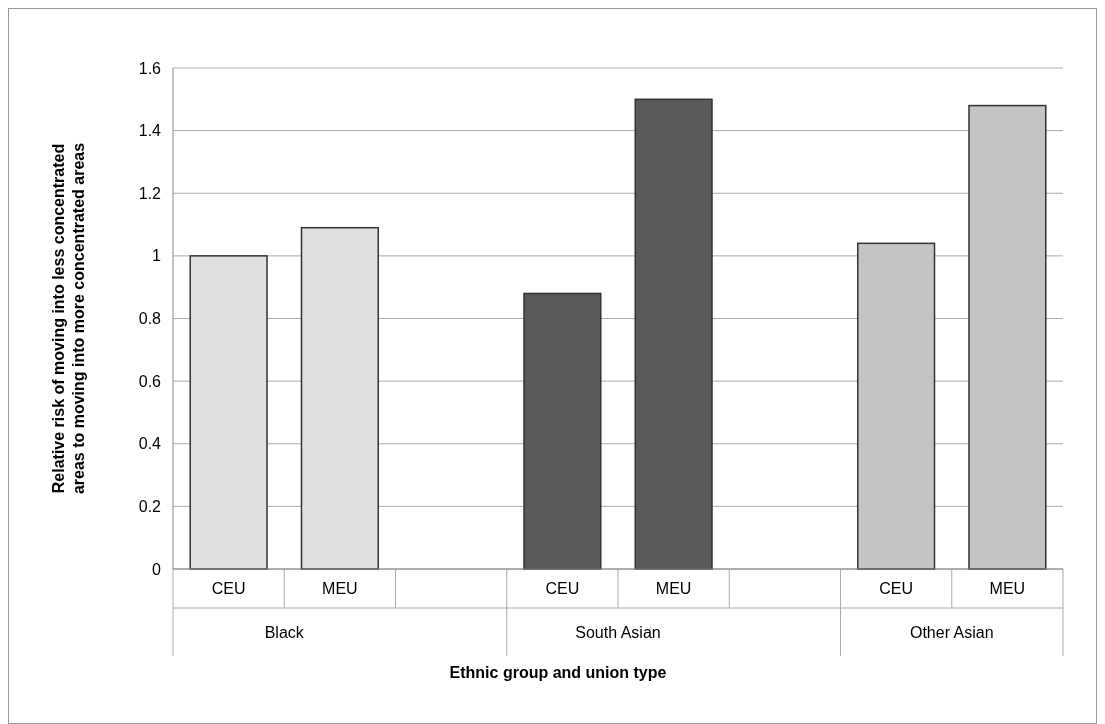 Image resolution: width=1105 pixels, height=724 pixels. I want to click on y-tick-label: 1.6, so click(150, 68).